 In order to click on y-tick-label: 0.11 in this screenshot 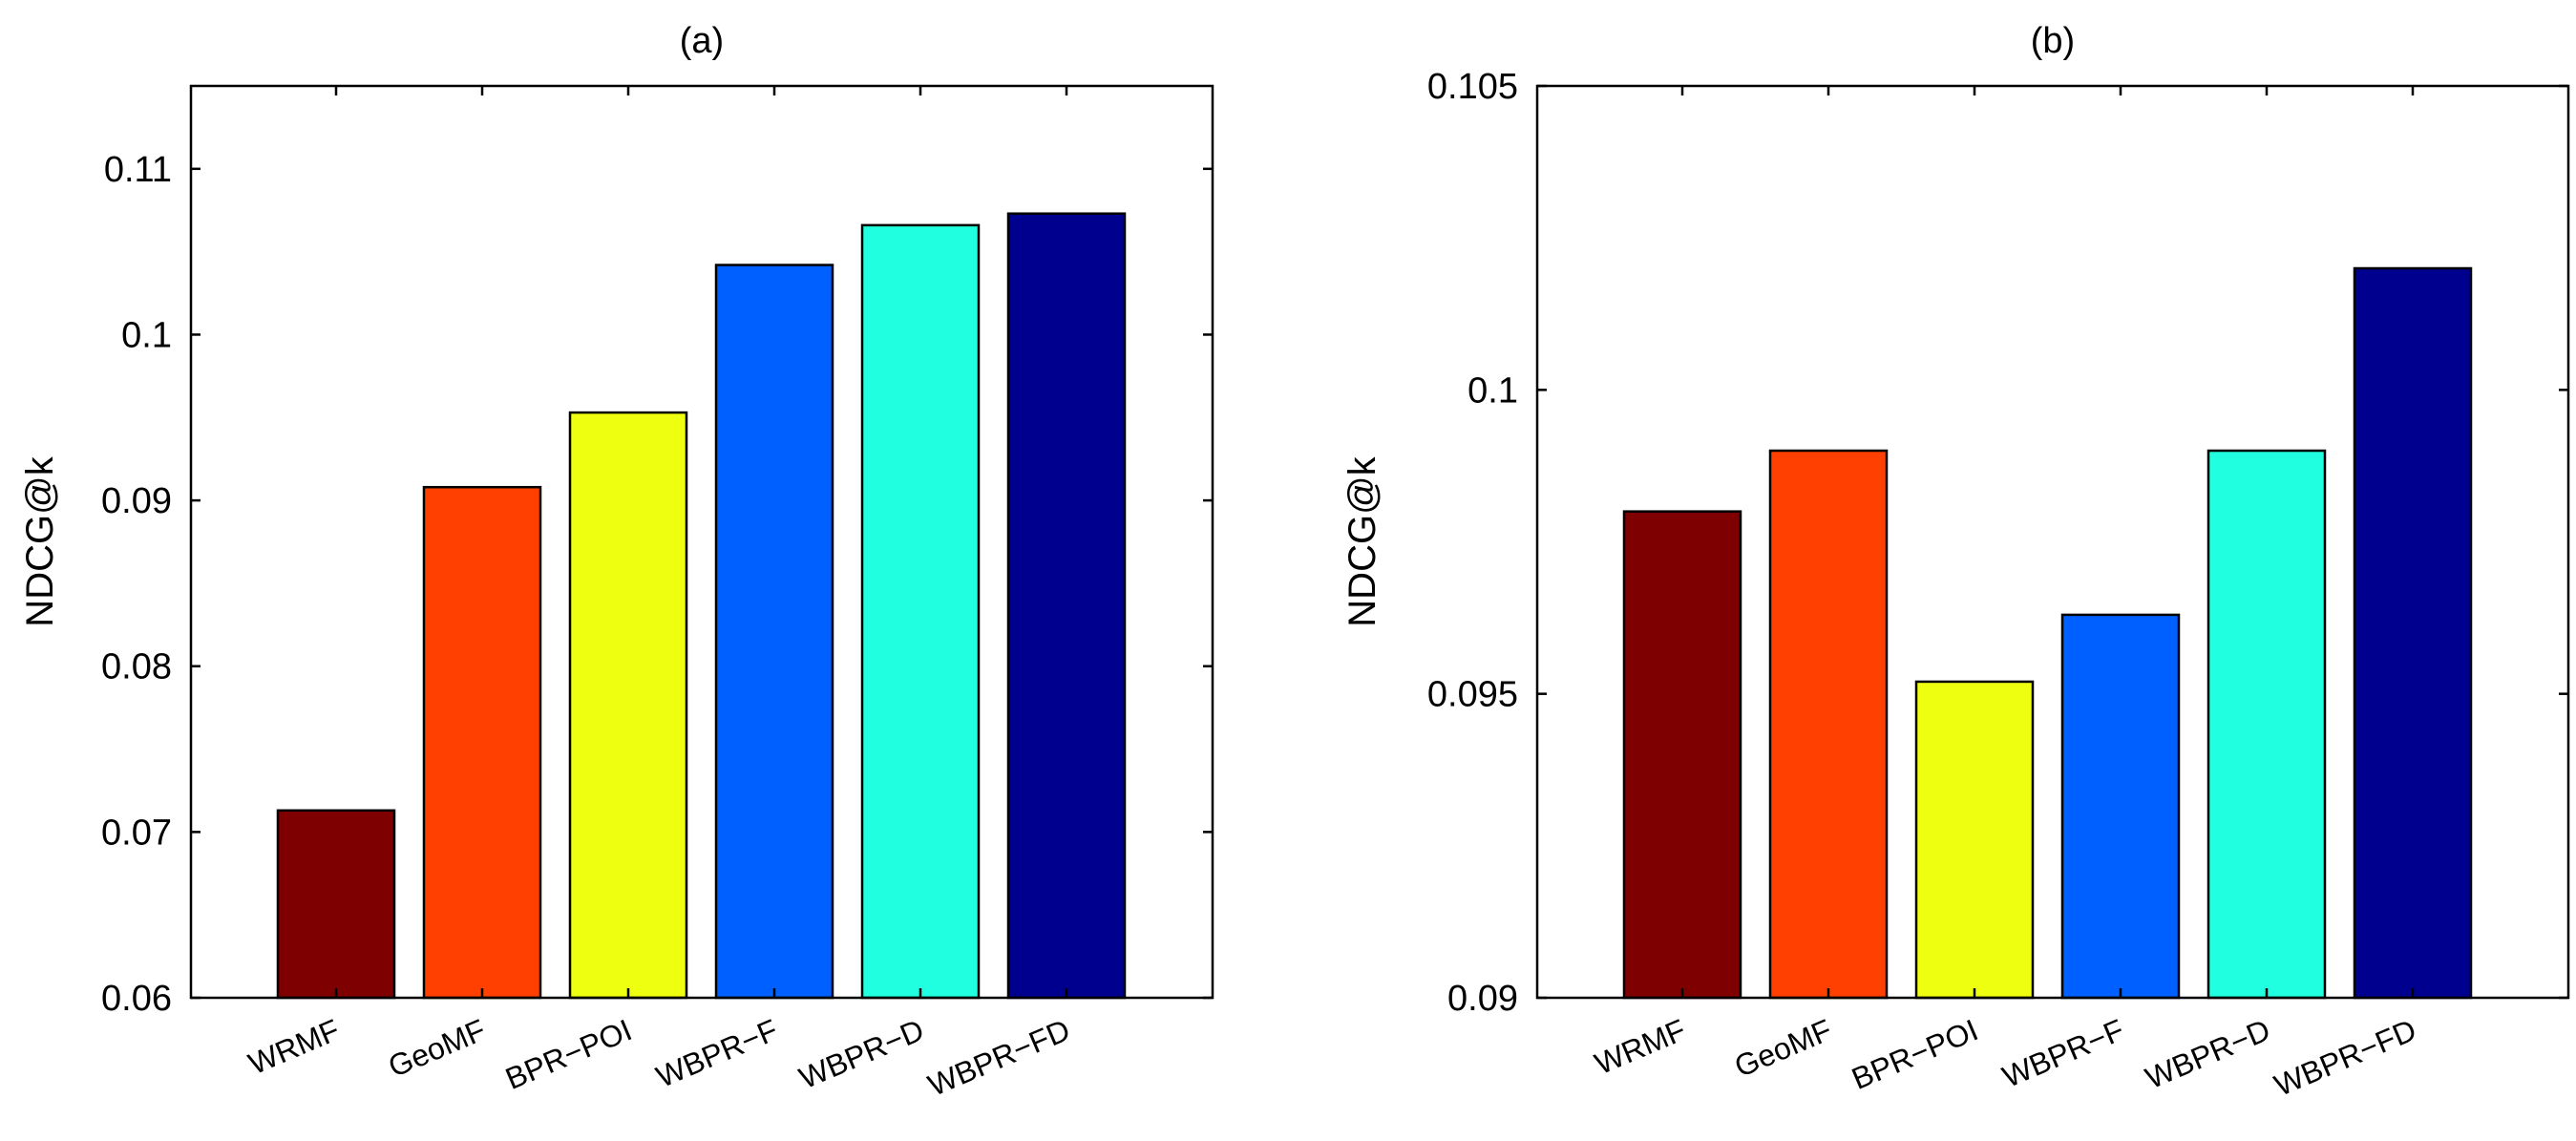, I will do `click(138, 170)`.